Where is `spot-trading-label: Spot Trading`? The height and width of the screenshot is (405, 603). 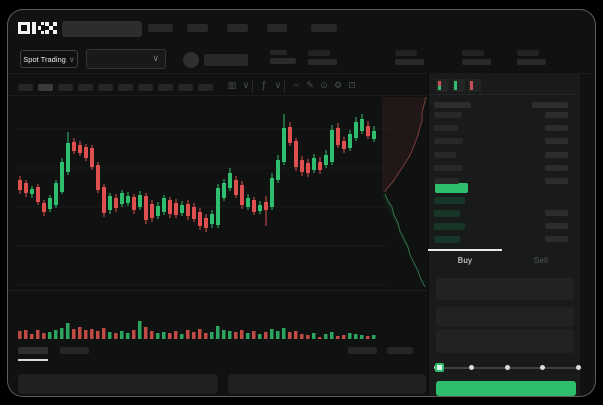
spot-trading-label: Spot Trading is located at coordinates (44, 59).